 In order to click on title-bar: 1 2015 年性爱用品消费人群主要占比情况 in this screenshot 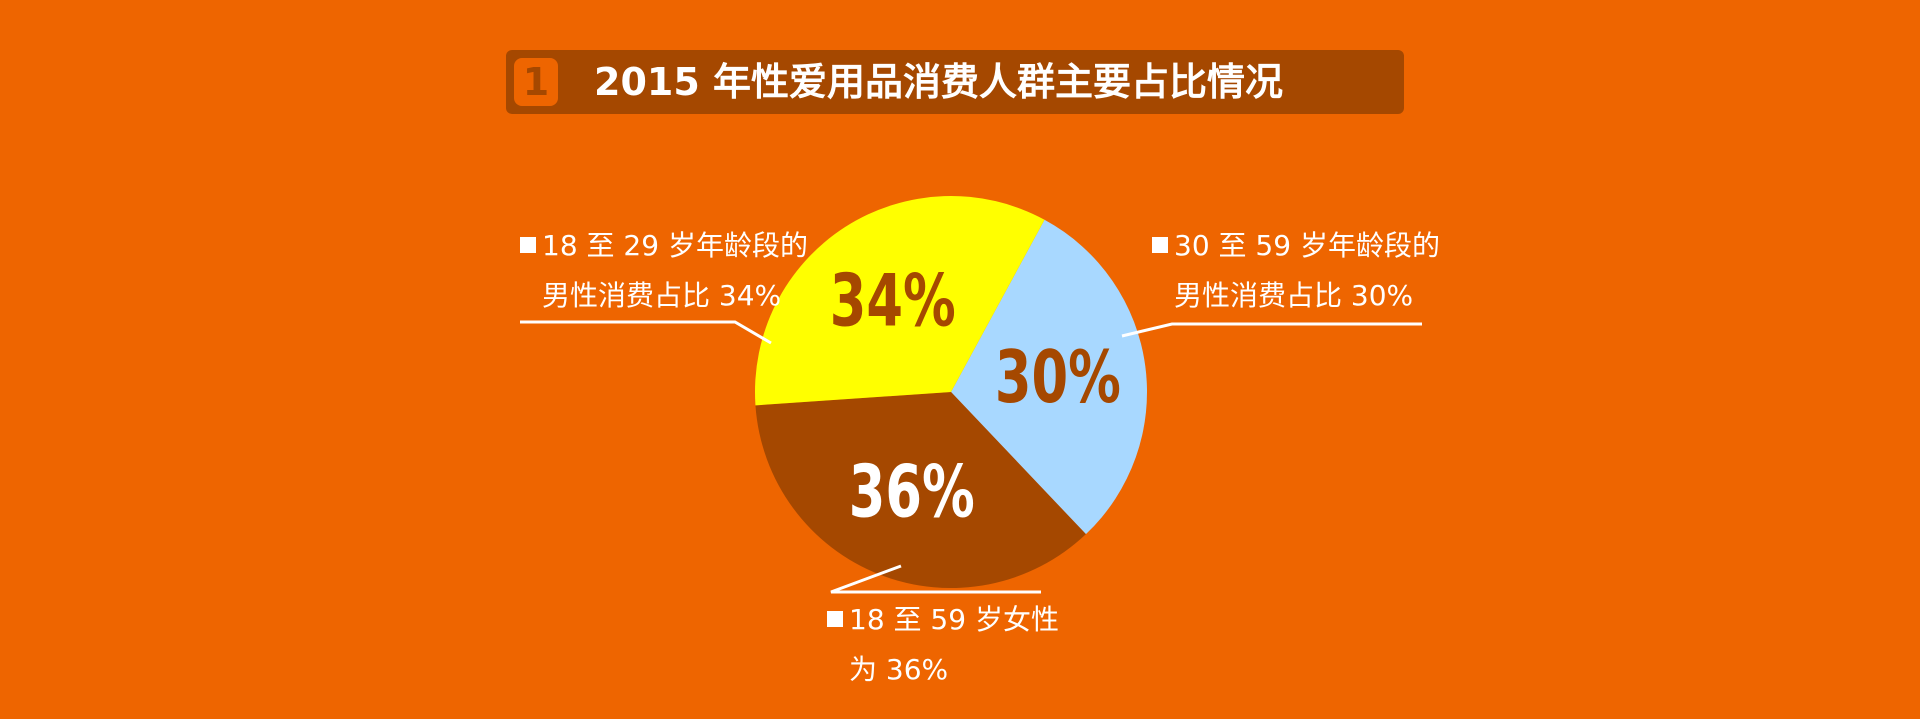, I will do `click(955, 82)`.